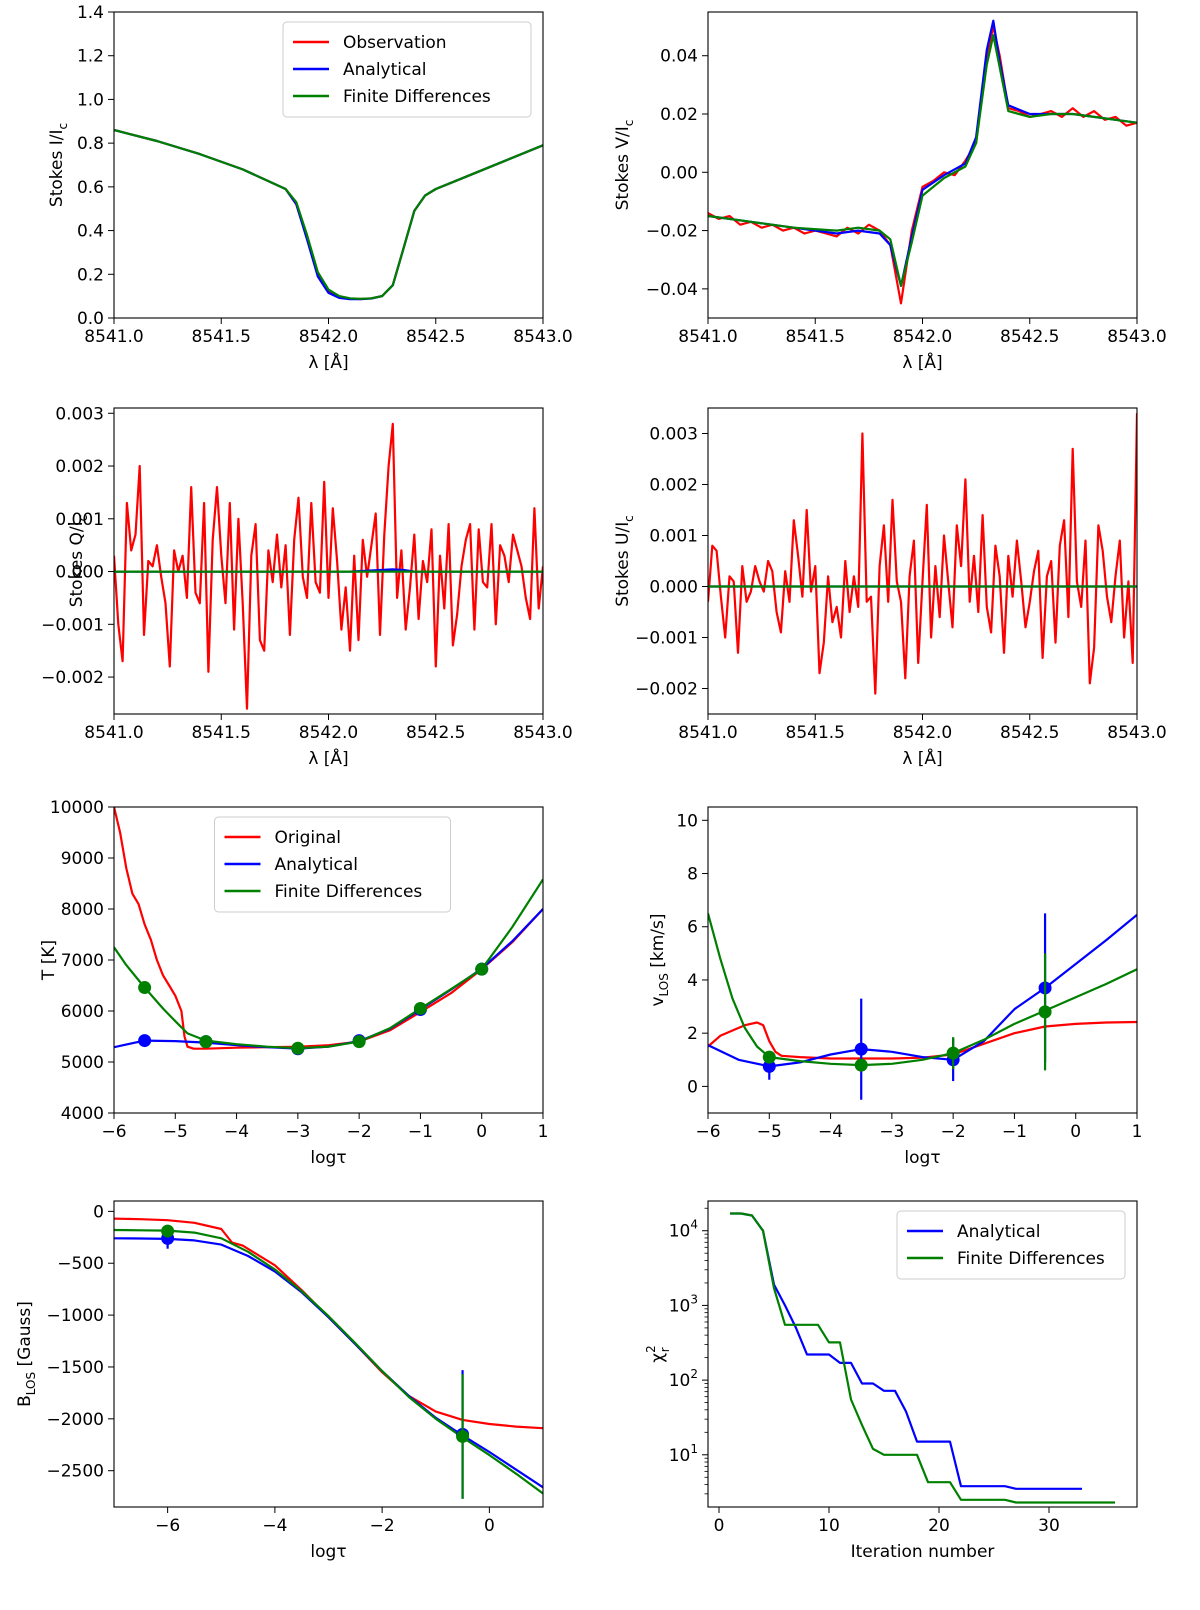 The width and height of the screenshot is (1200, 1610). Describe the element at coordinates (79, 520) in the screenshot. I see `y-tick-label: 0.001` at that location.